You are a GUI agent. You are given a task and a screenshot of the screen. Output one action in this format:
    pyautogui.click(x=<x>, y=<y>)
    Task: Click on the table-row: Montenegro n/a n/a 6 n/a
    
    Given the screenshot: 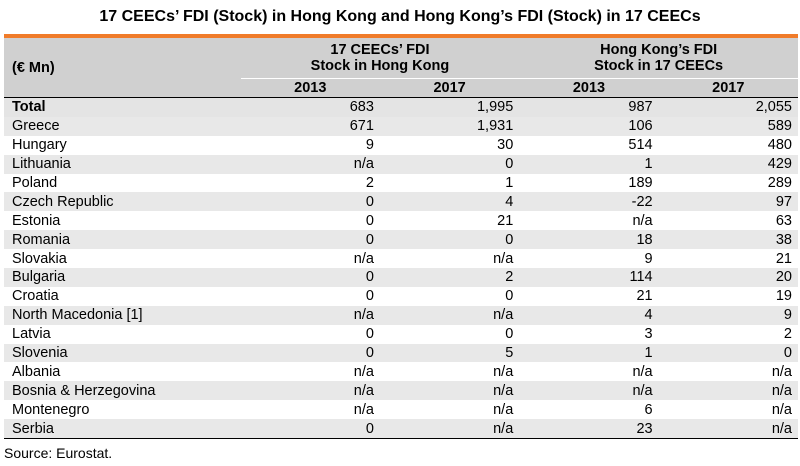 What is the action you would take?
    pyautogui.click(x=401, y=410)
    